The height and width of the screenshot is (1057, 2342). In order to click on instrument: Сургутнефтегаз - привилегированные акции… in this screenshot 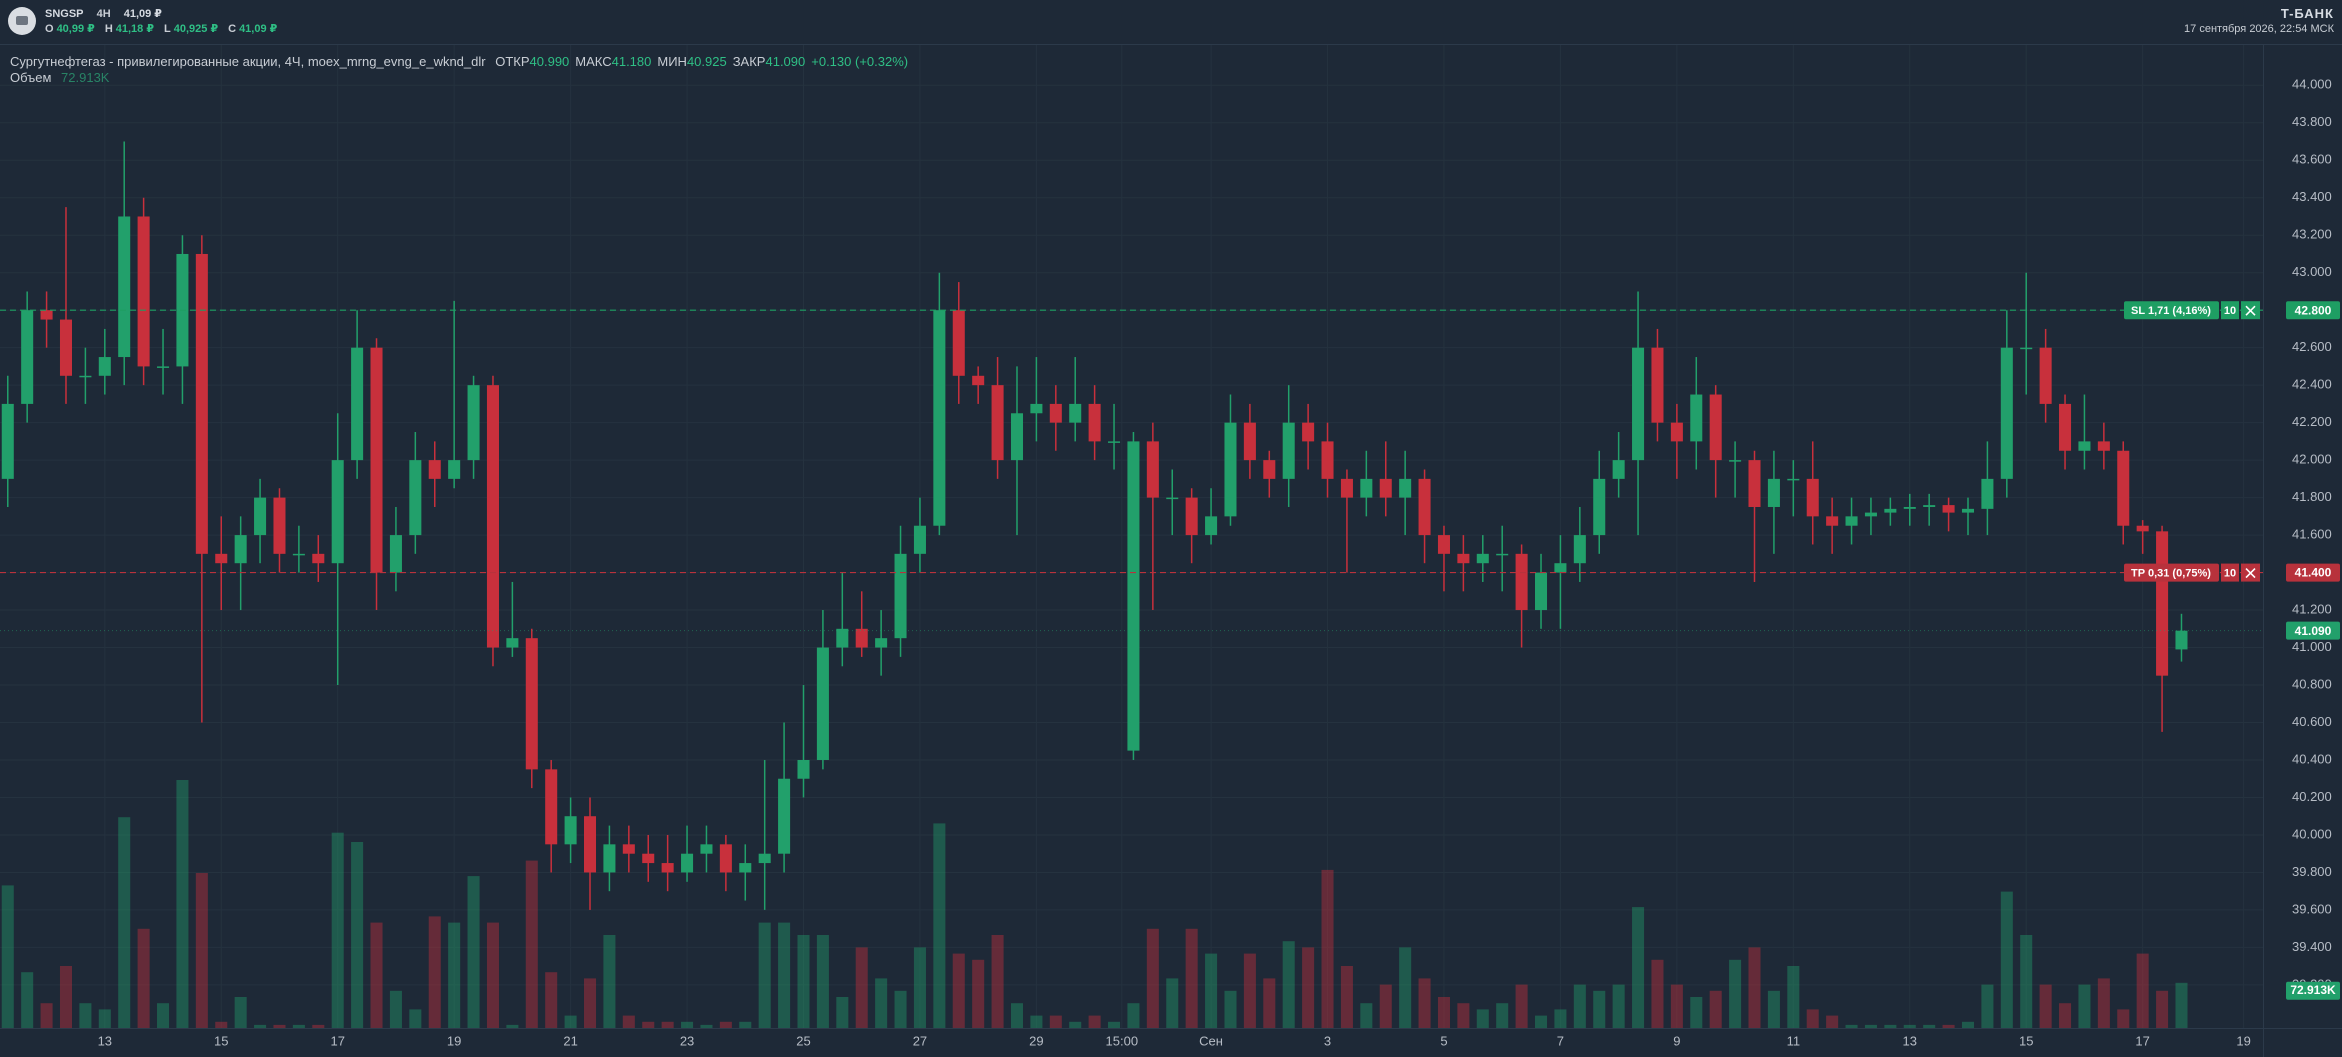, I will do `click(248, 61)`.